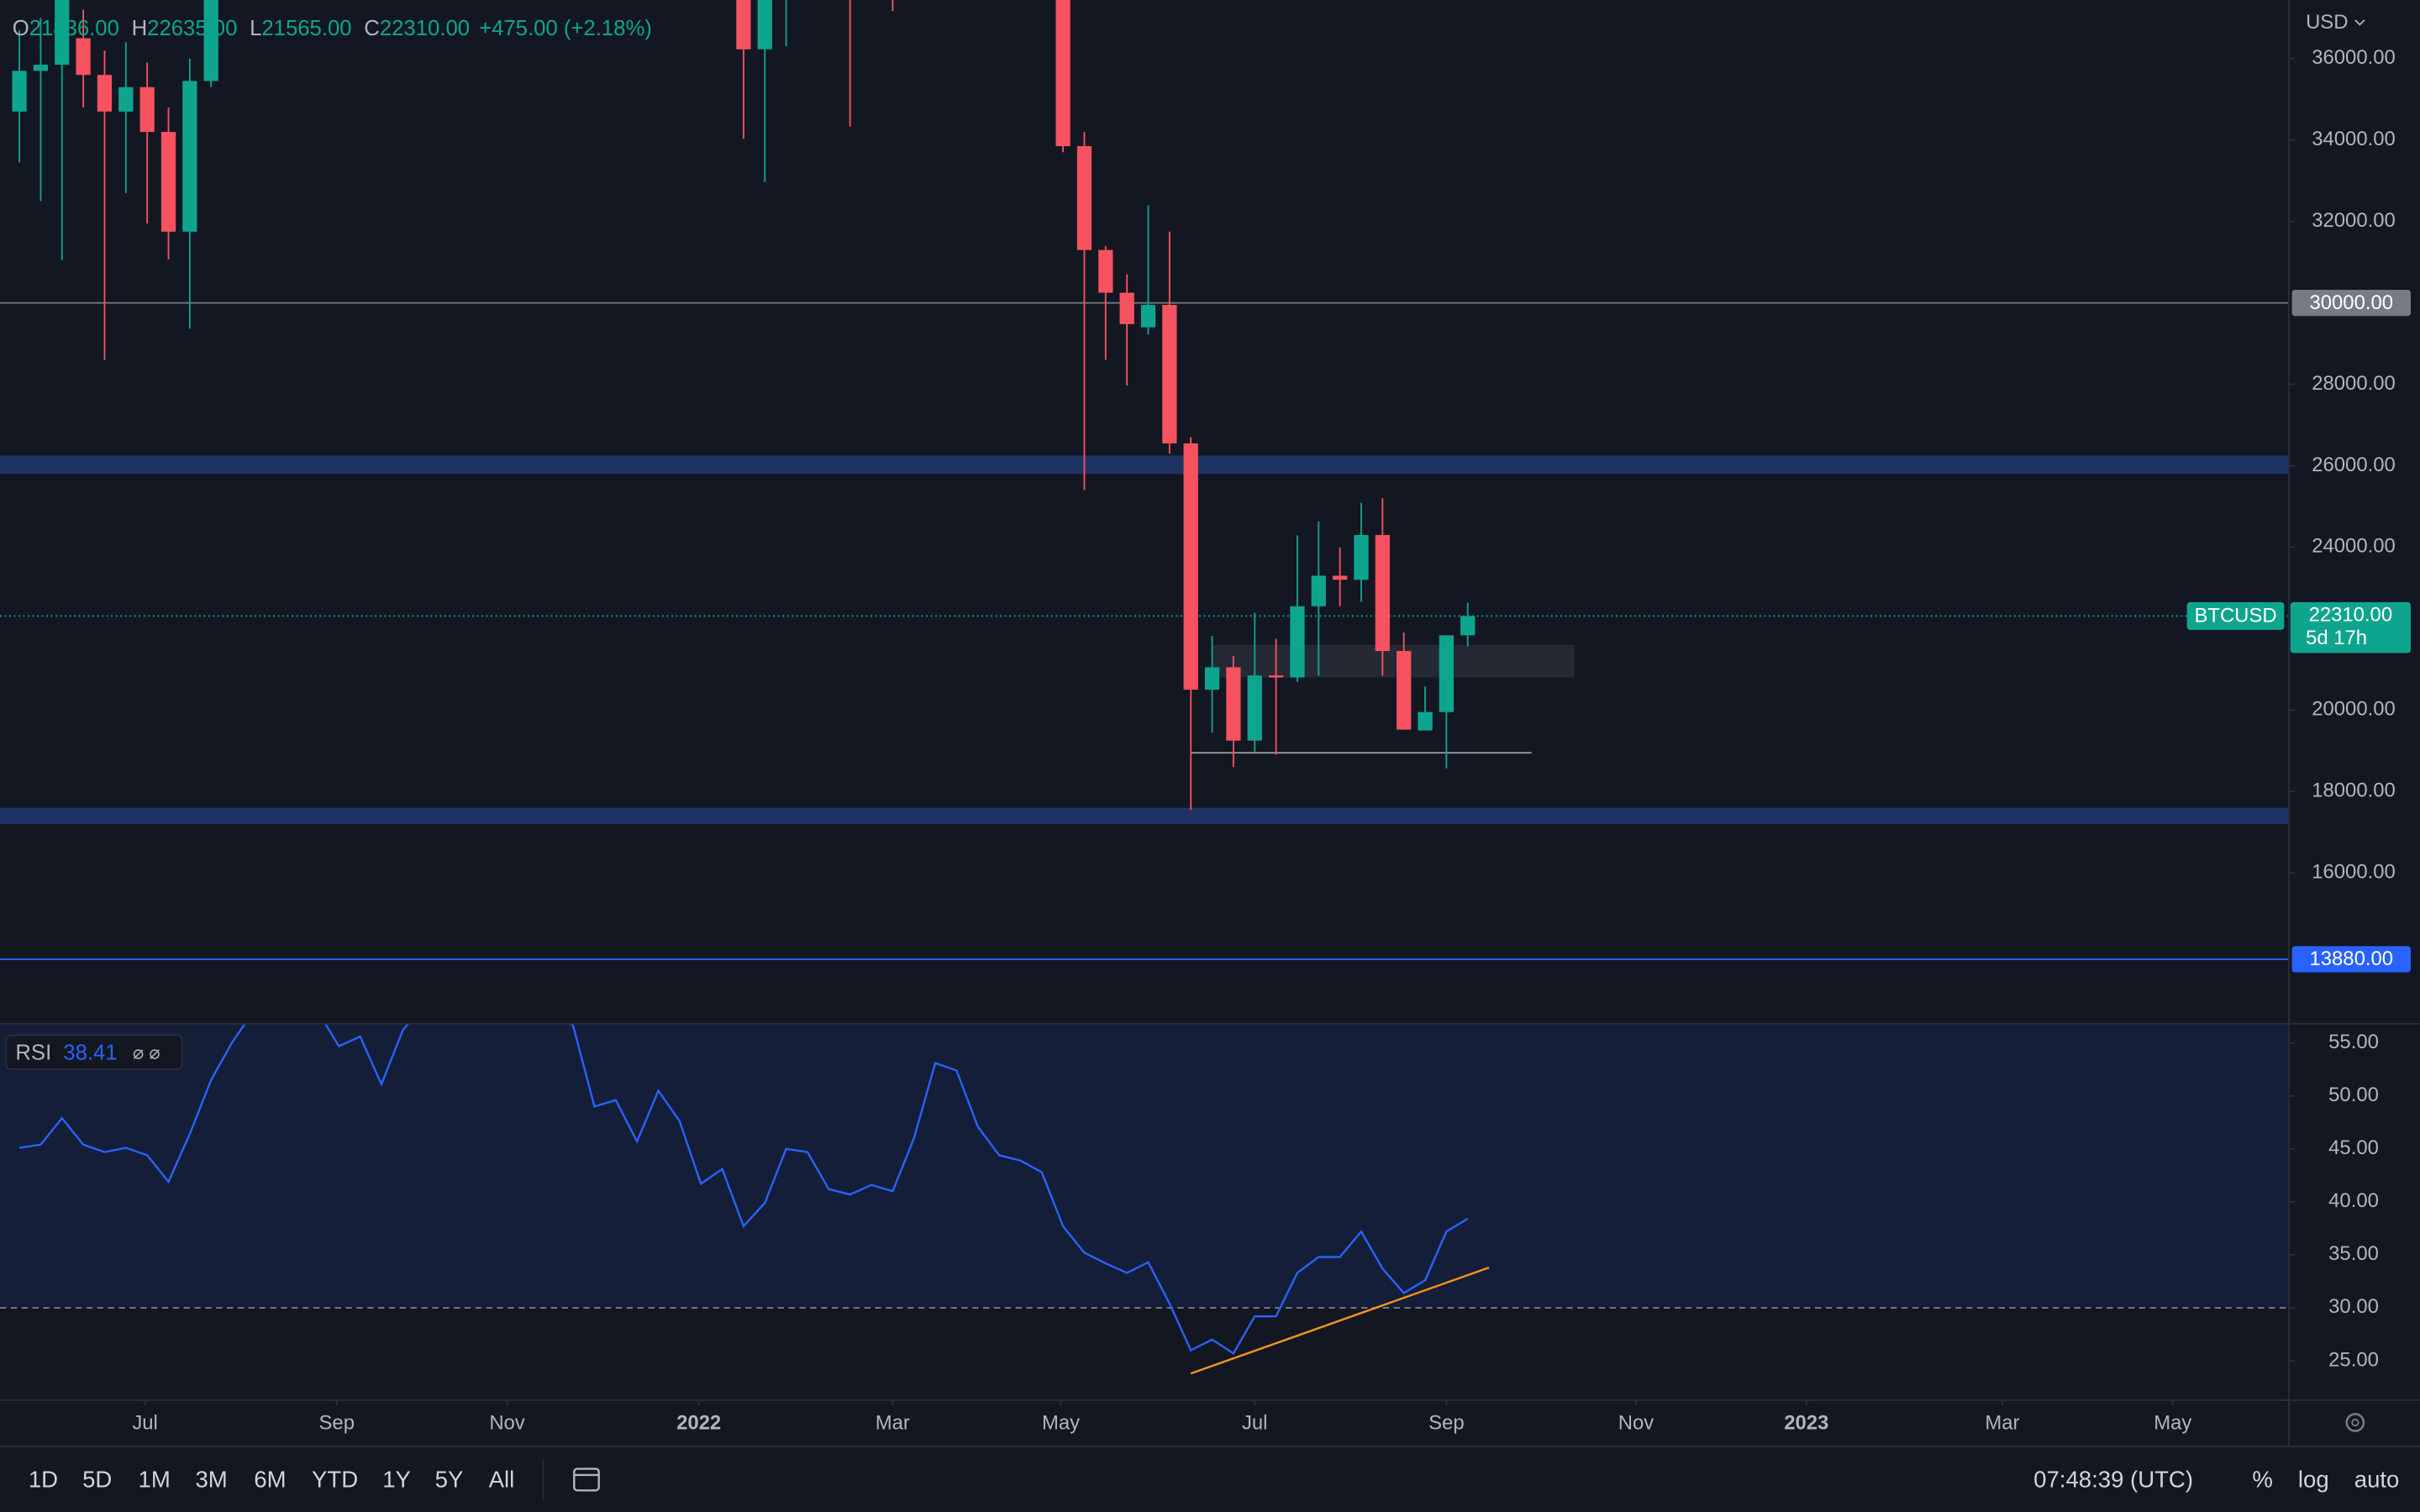 The height and width of the screenshot is (1512, 2420). Describe the element at coordinates (2354, 57) in the screenshot. I see `y-tick-label: 36000.00` at that location.